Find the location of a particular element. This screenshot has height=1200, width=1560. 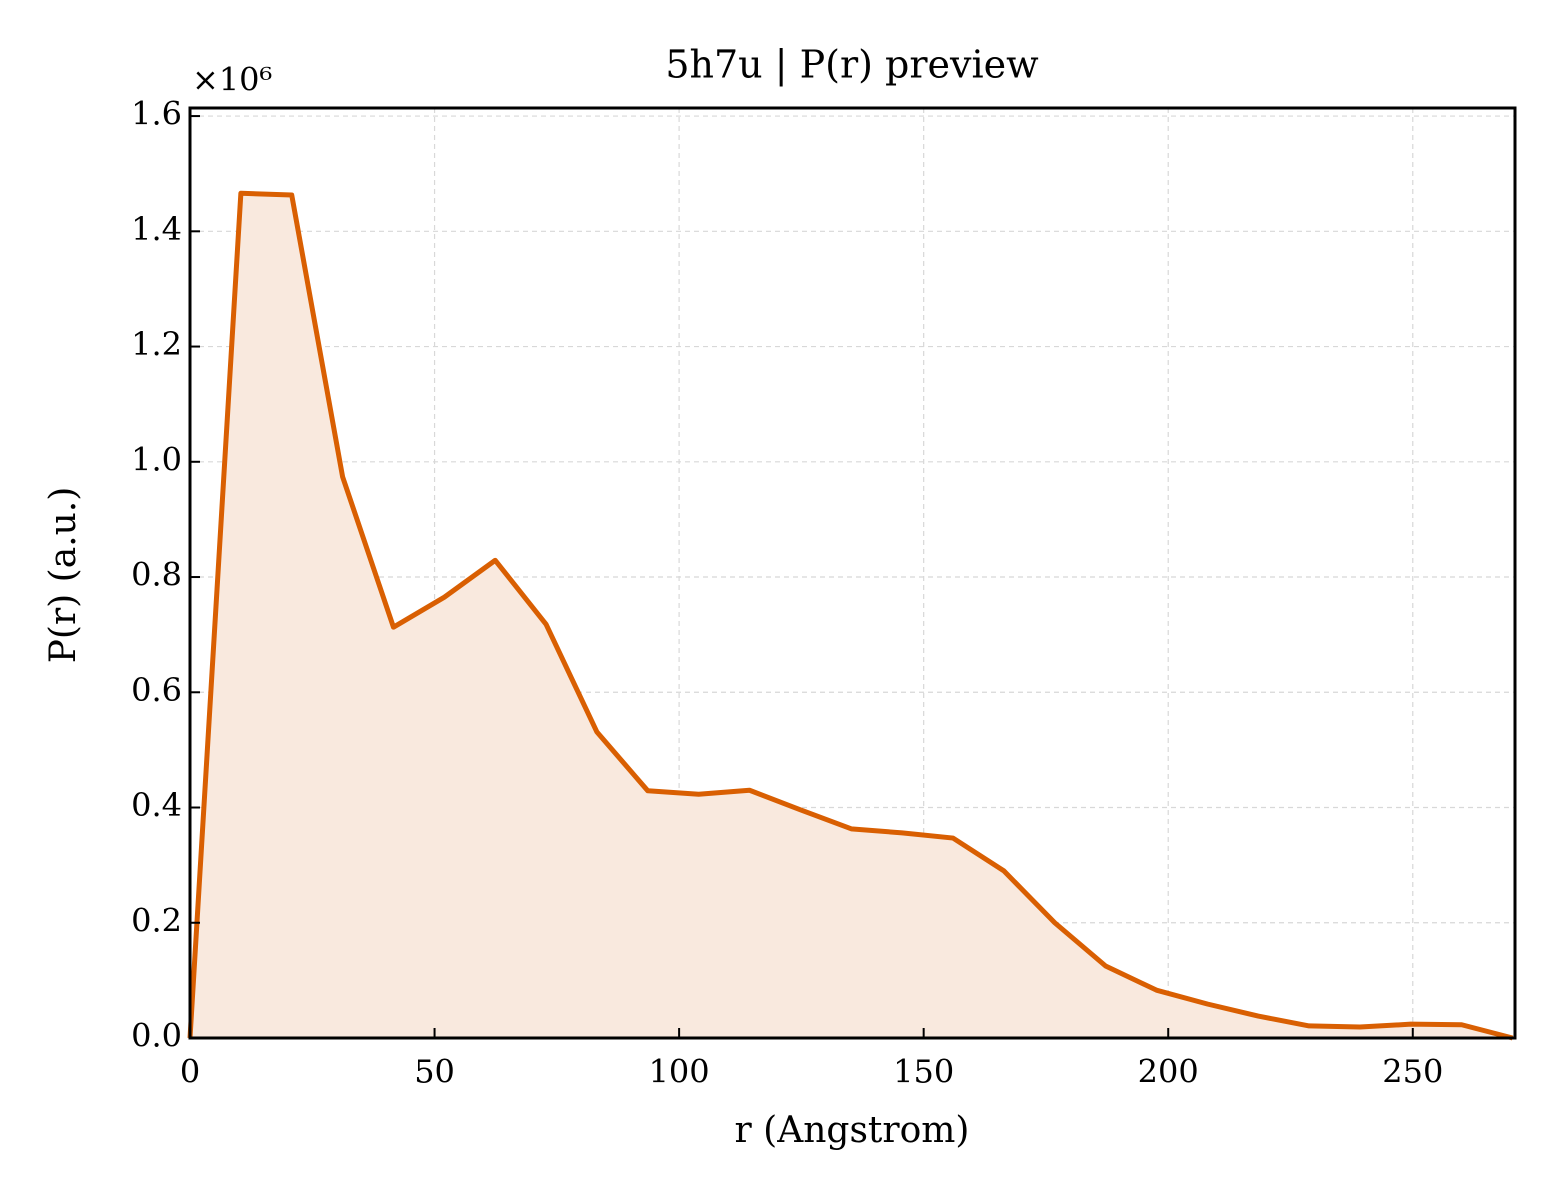

y-tick-label: 0.6 is located at coordinates (156, 690).